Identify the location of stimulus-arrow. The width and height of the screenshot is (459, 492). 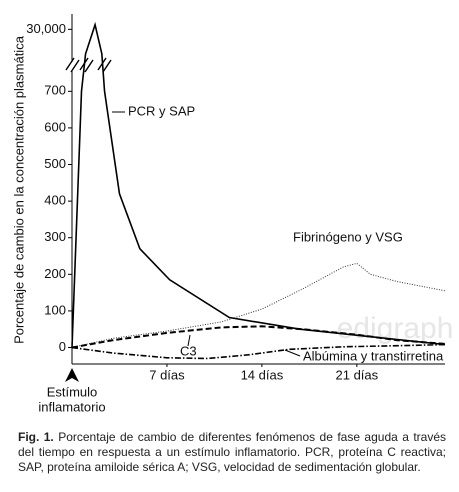
(72, 375).